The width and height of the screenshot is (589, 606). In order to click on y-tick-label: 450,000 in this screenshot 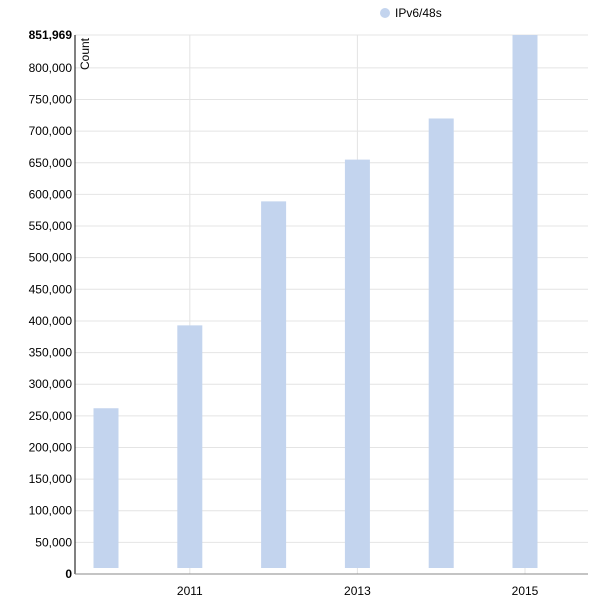, I will do `click(51, 289)`.